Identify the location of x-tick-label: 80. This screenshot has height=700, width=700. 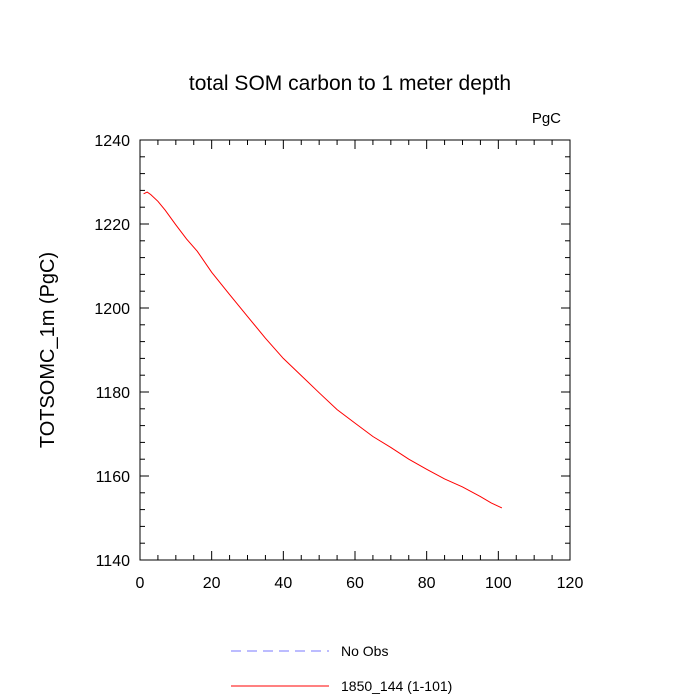
(427, 583).